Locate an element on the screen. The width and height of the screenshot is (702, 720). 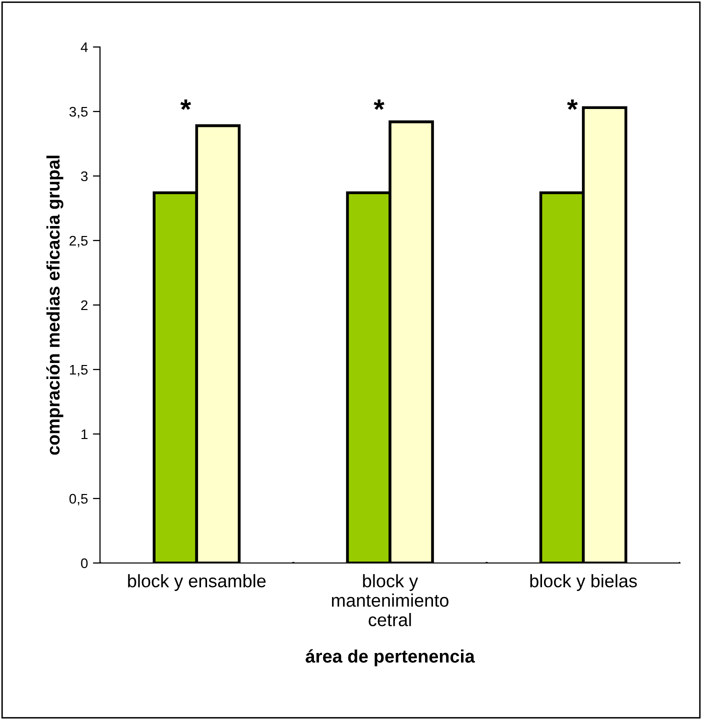
y-tick-label: 2,5 is located at coordinates (79, 242).